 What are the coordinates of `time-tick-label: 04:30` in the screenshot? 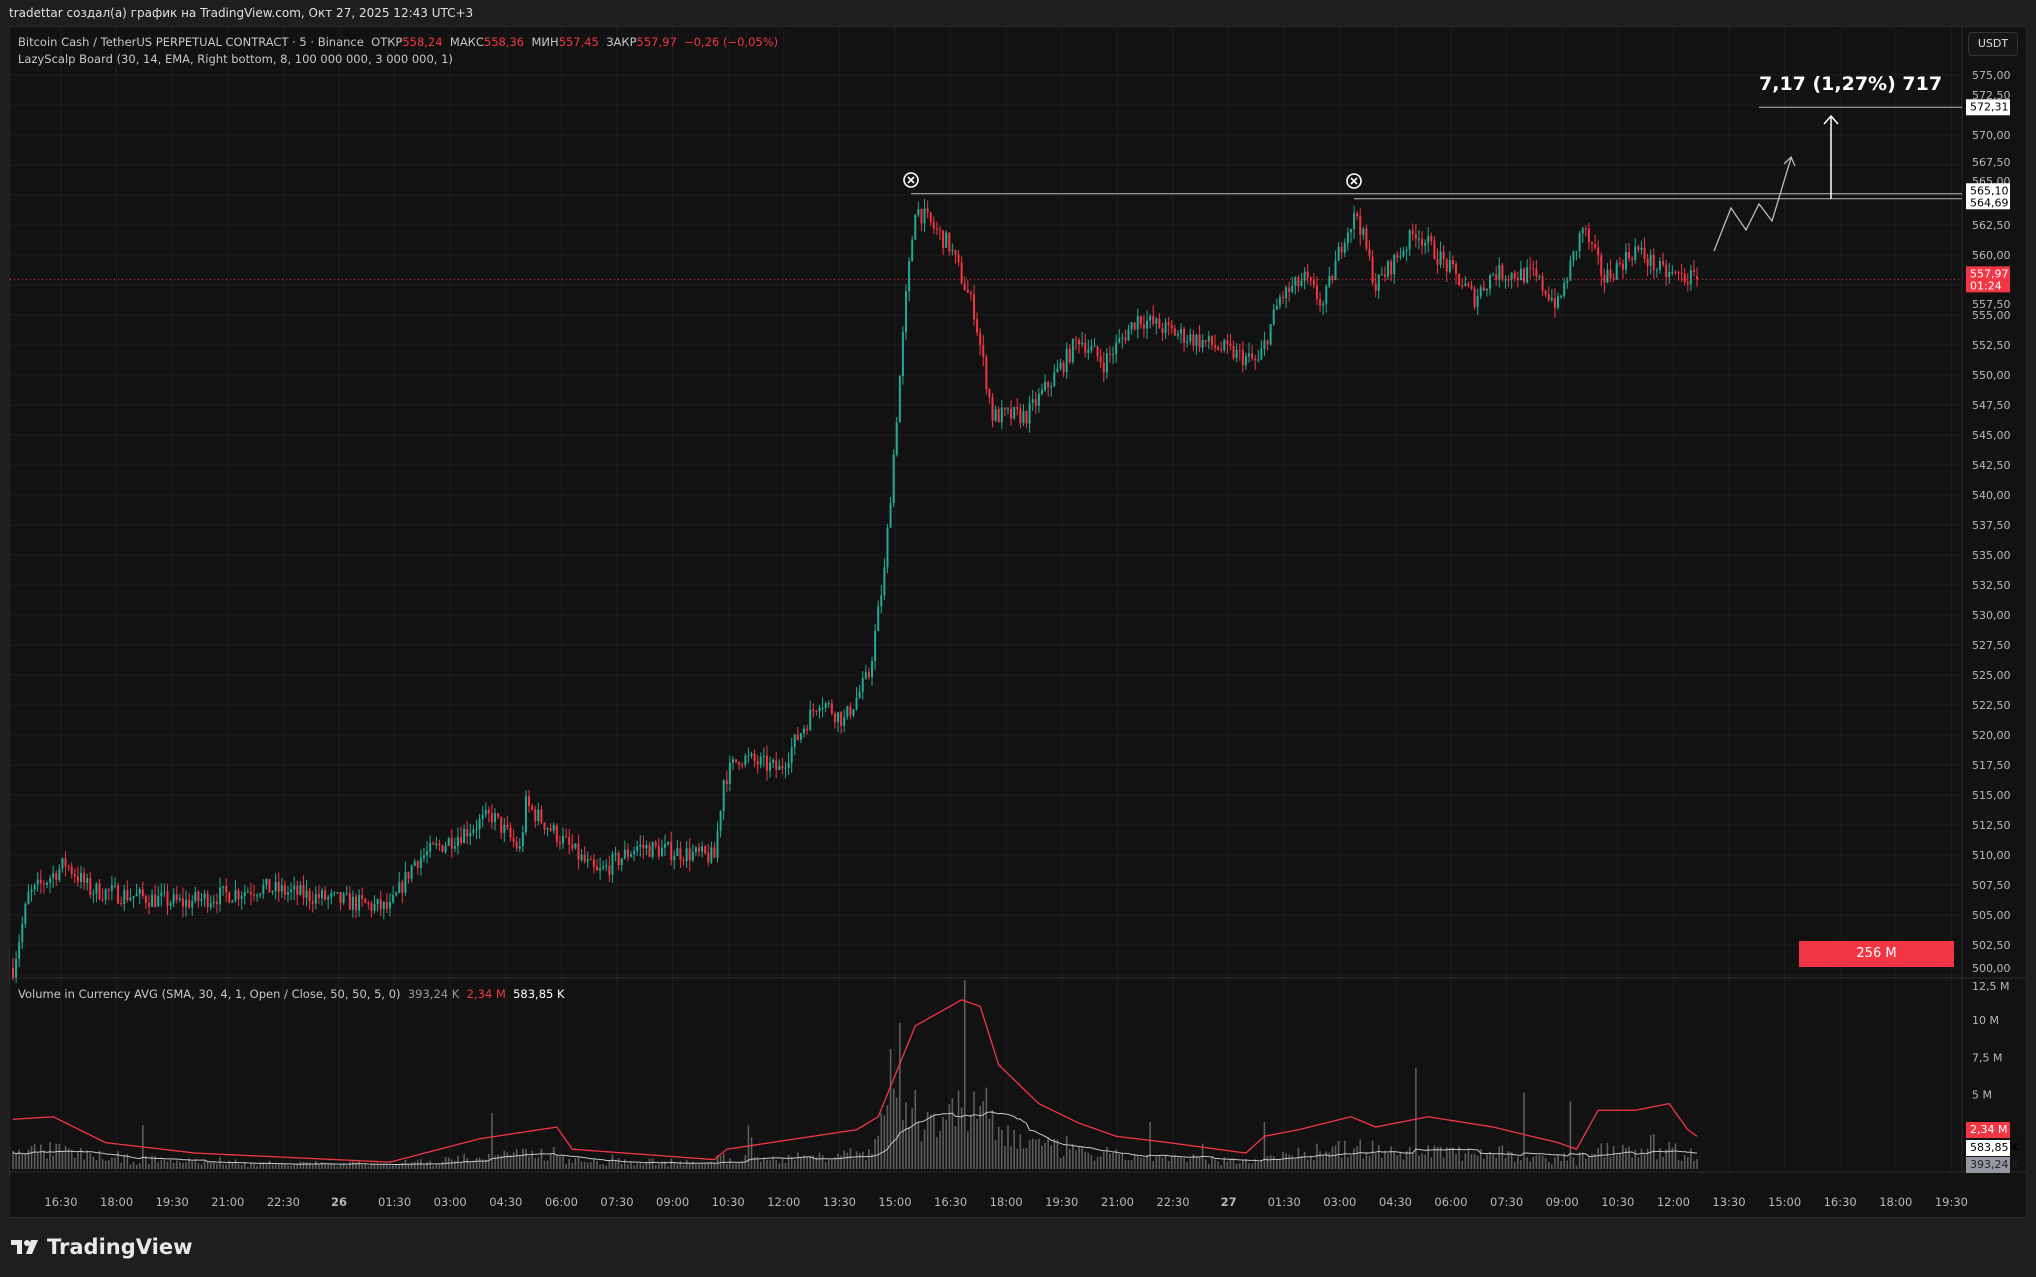 It's located at (1395, 1202).